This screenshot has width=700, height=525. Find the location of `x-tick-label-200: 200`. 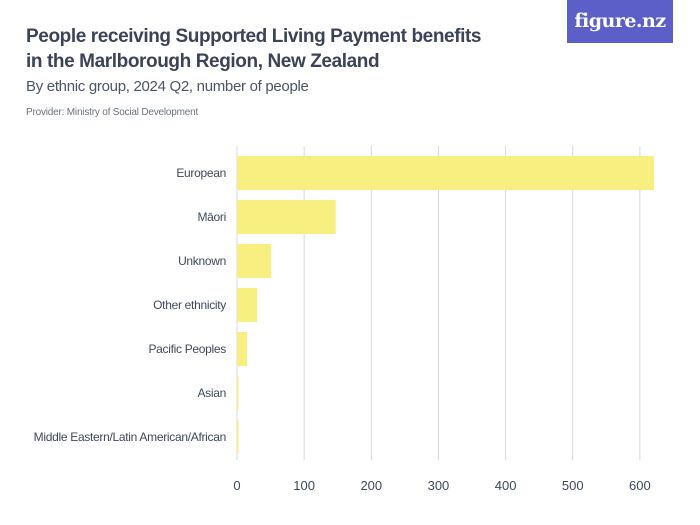

x-tick-label-200: 200 is located at coordinates (371, 485).